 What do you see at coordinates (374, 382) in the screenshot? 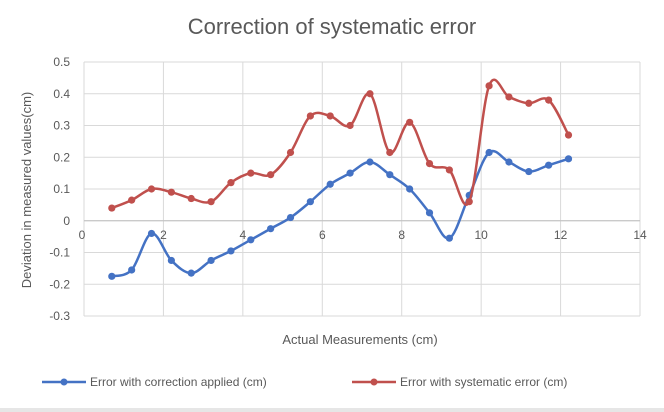
I see `legend-marker-systematic` at bounding box center [374, 382].